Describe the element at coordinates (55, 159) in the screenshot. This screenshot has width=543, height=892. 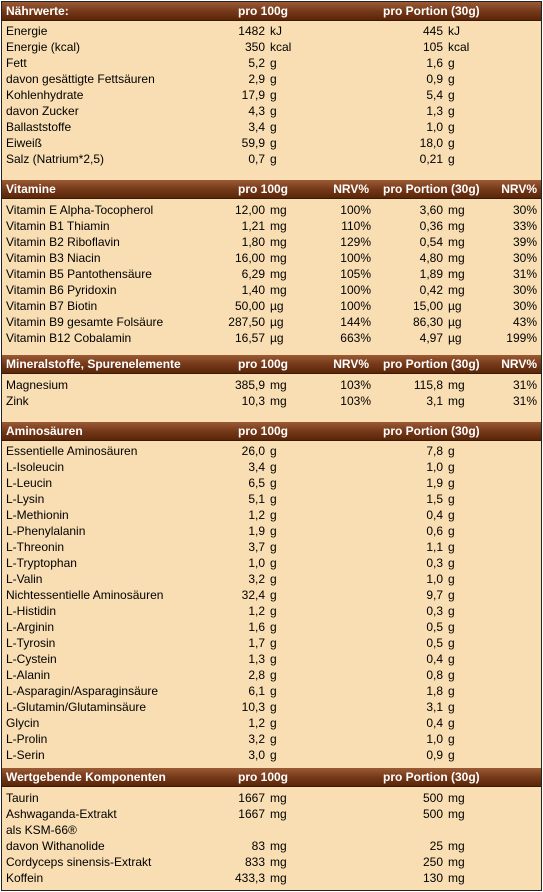
I see `row-label: Salz (Natrium*2,5)` at that location.